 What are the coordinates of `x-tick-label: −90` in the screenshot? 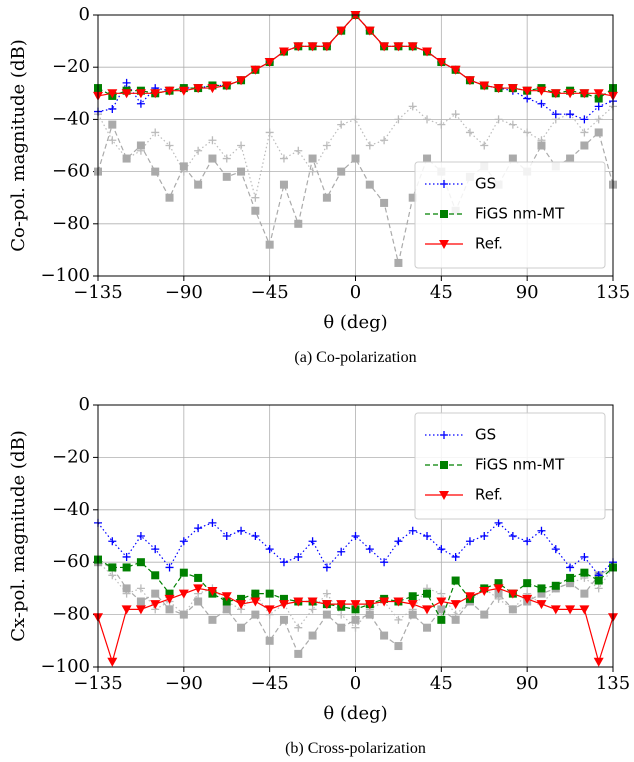 It's located at (184, 292).